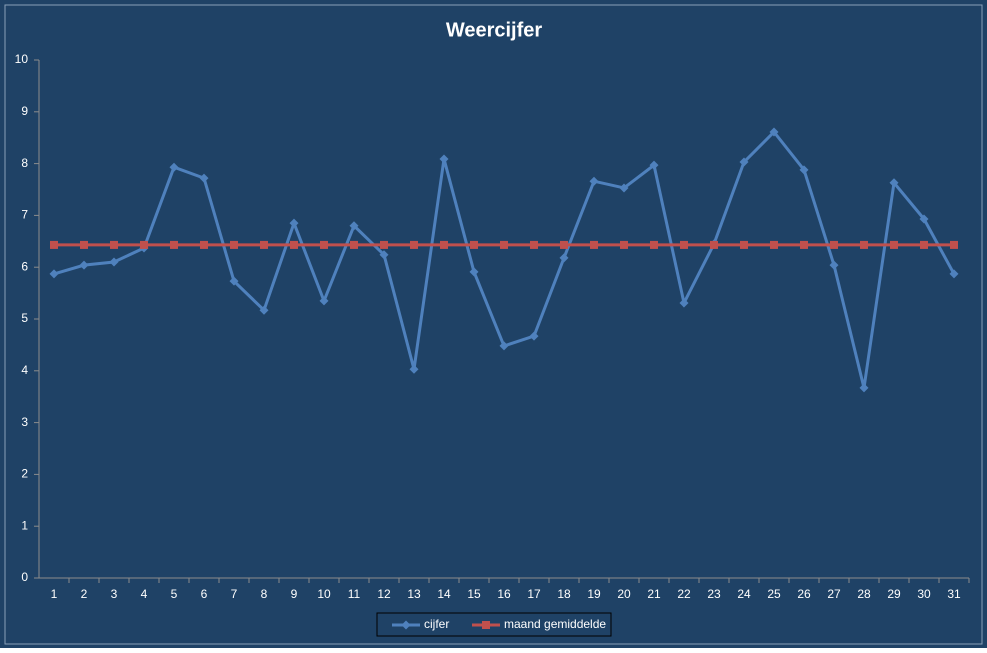 The width and height of the screenshot is (987, 653). Describe the element at coordinates (804, 594) in the screenshot. I see `x-tick-label: 26` at that location.